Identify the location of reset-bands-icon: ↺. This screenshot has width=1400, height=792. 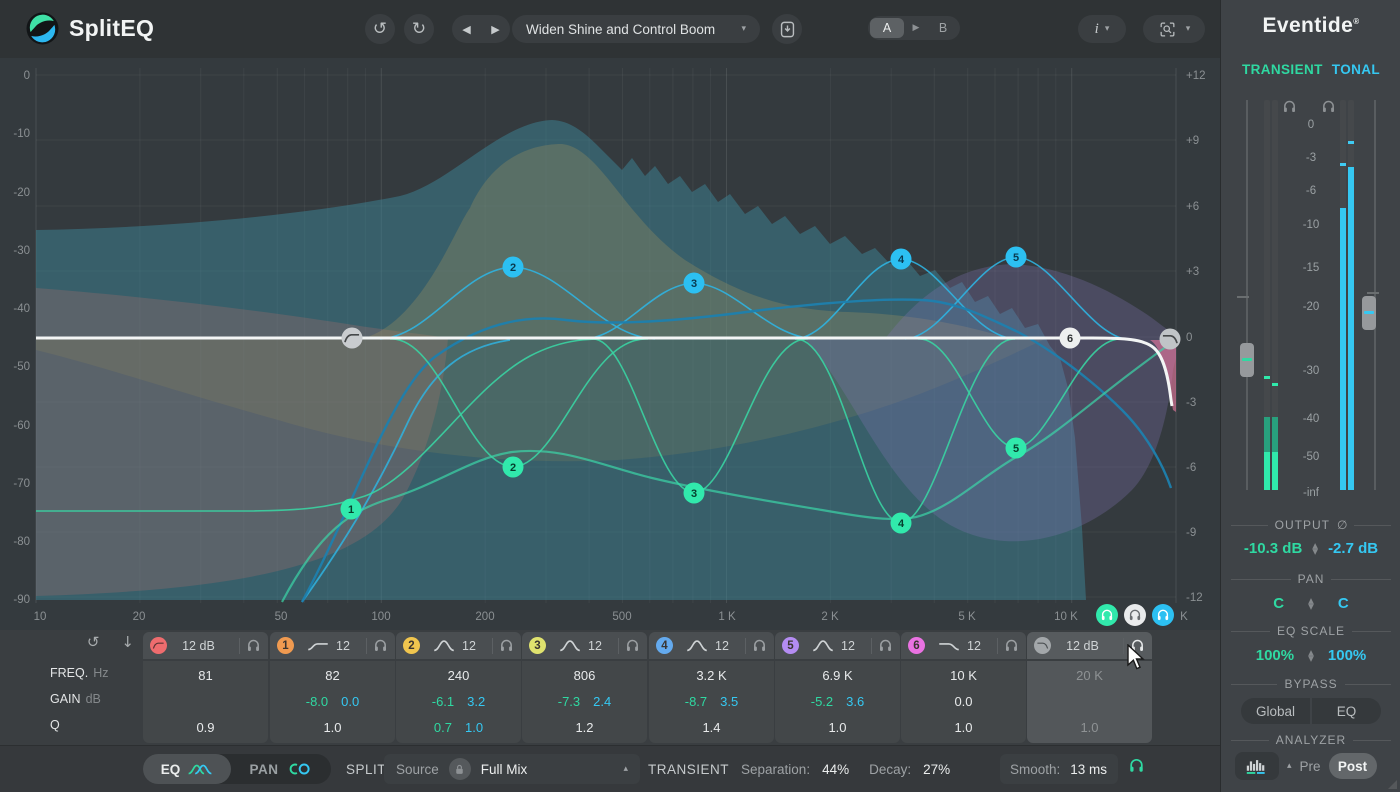
(93, 642).